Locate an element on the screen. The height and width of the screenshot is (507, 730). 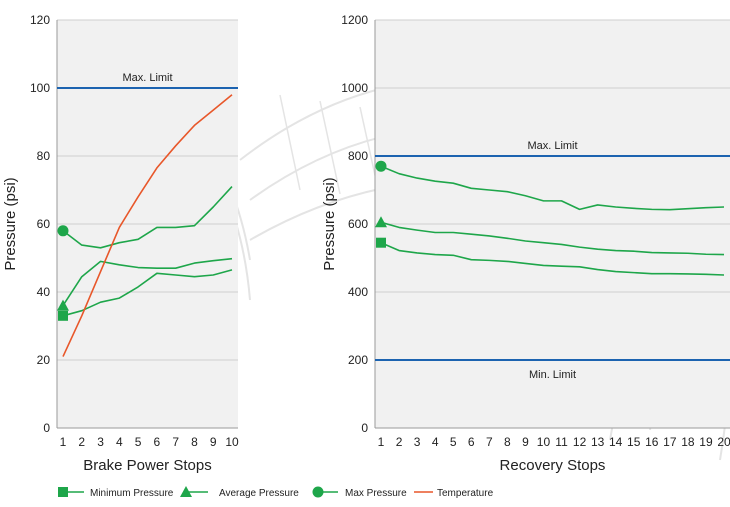
x-tick-label: 13 is located at coordinates (598, 442).